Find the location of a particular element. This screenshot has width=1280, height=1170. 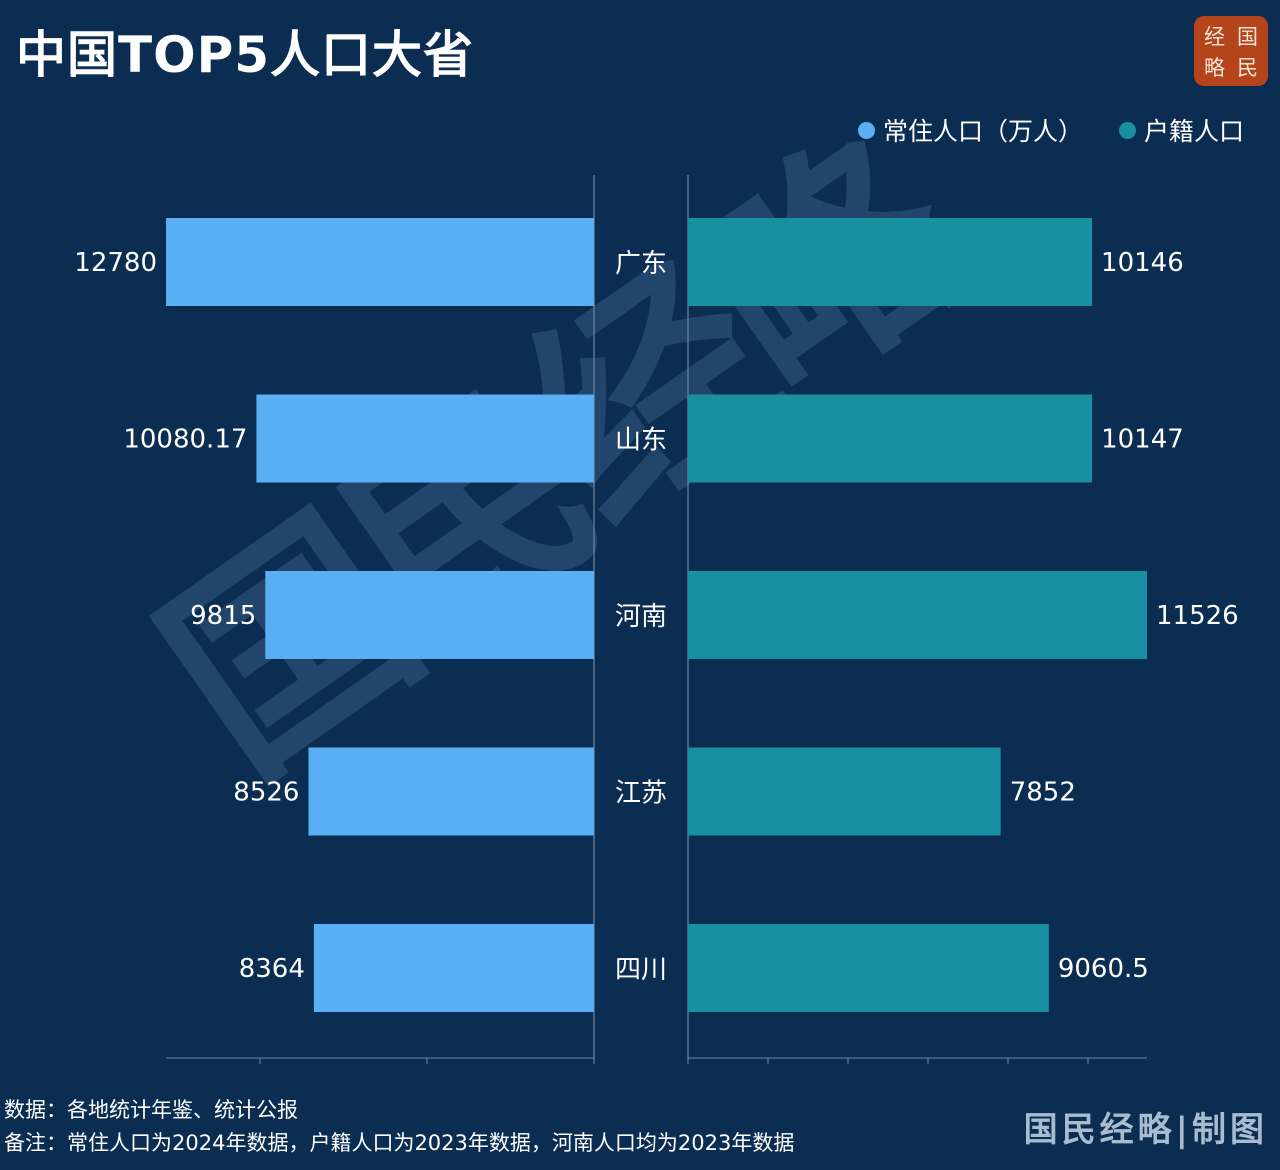

data-label-resident: 8364 is located at coordinates (272, 969).